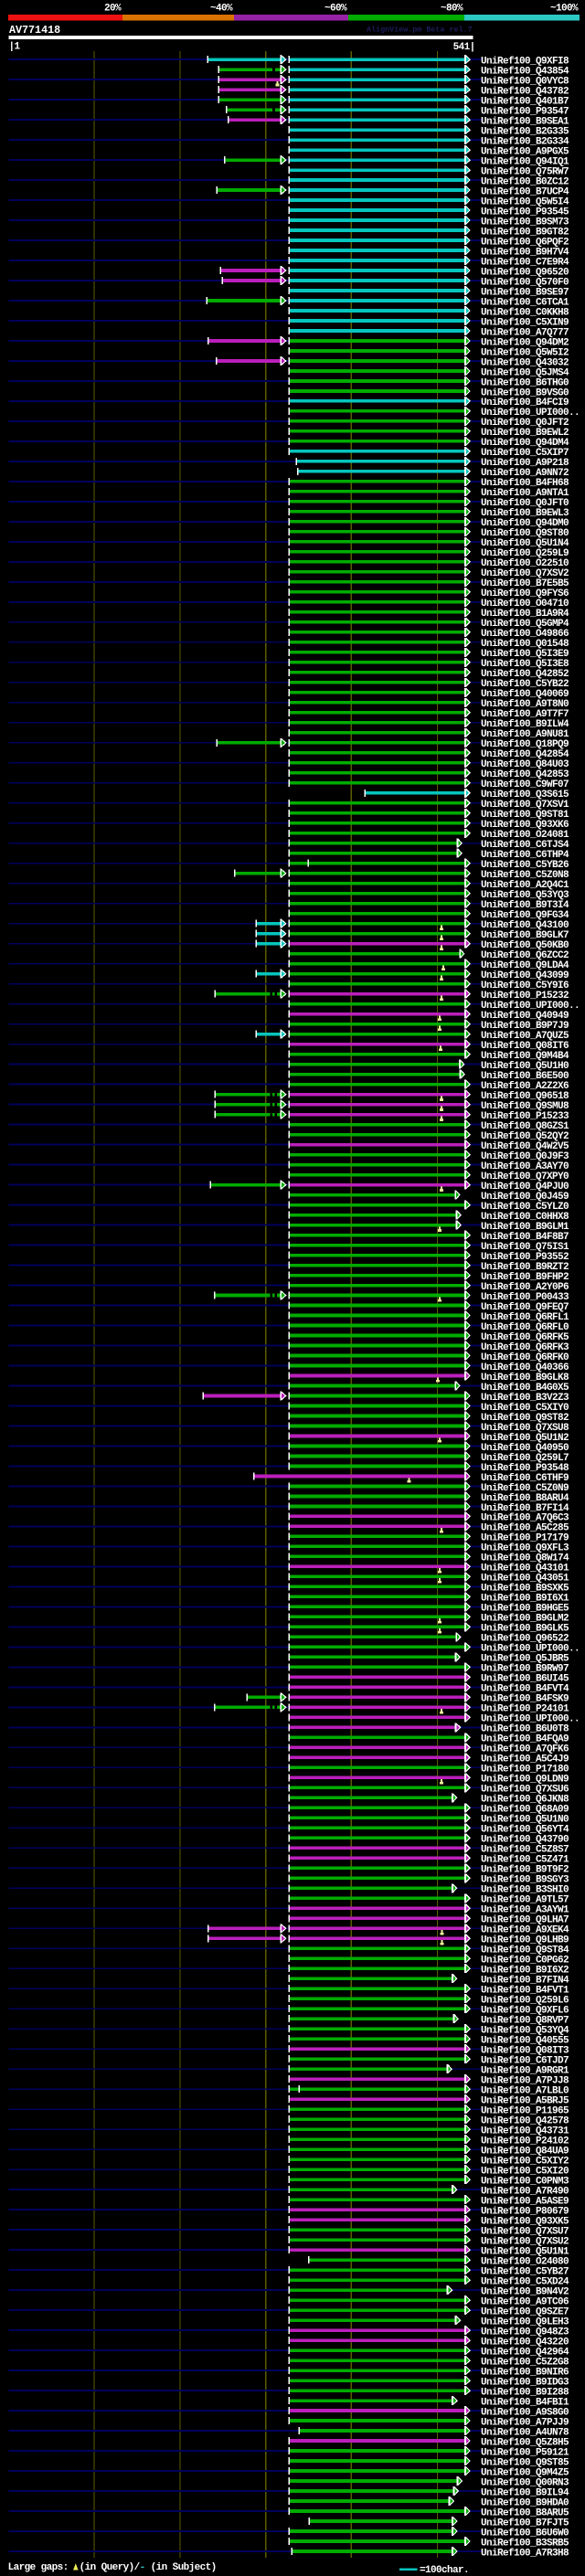  What do you see at coordinates (525, 965) in the screenshot?
I see `svg-text: UniRef100_Q9LDA4` at bounding box center [525, 965].